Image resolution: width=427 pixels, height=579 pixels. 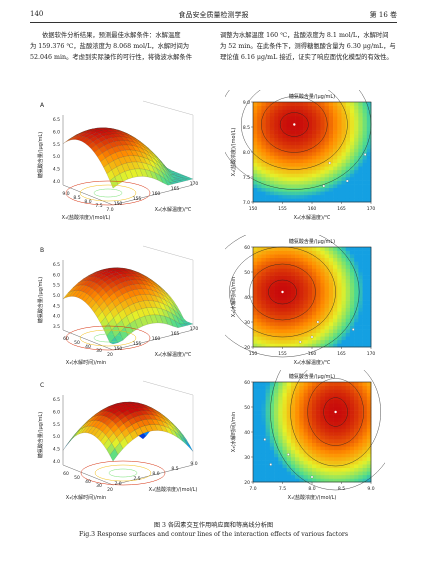 I want to click on z-tick-label: 6.0, so click(x=56, y=275).